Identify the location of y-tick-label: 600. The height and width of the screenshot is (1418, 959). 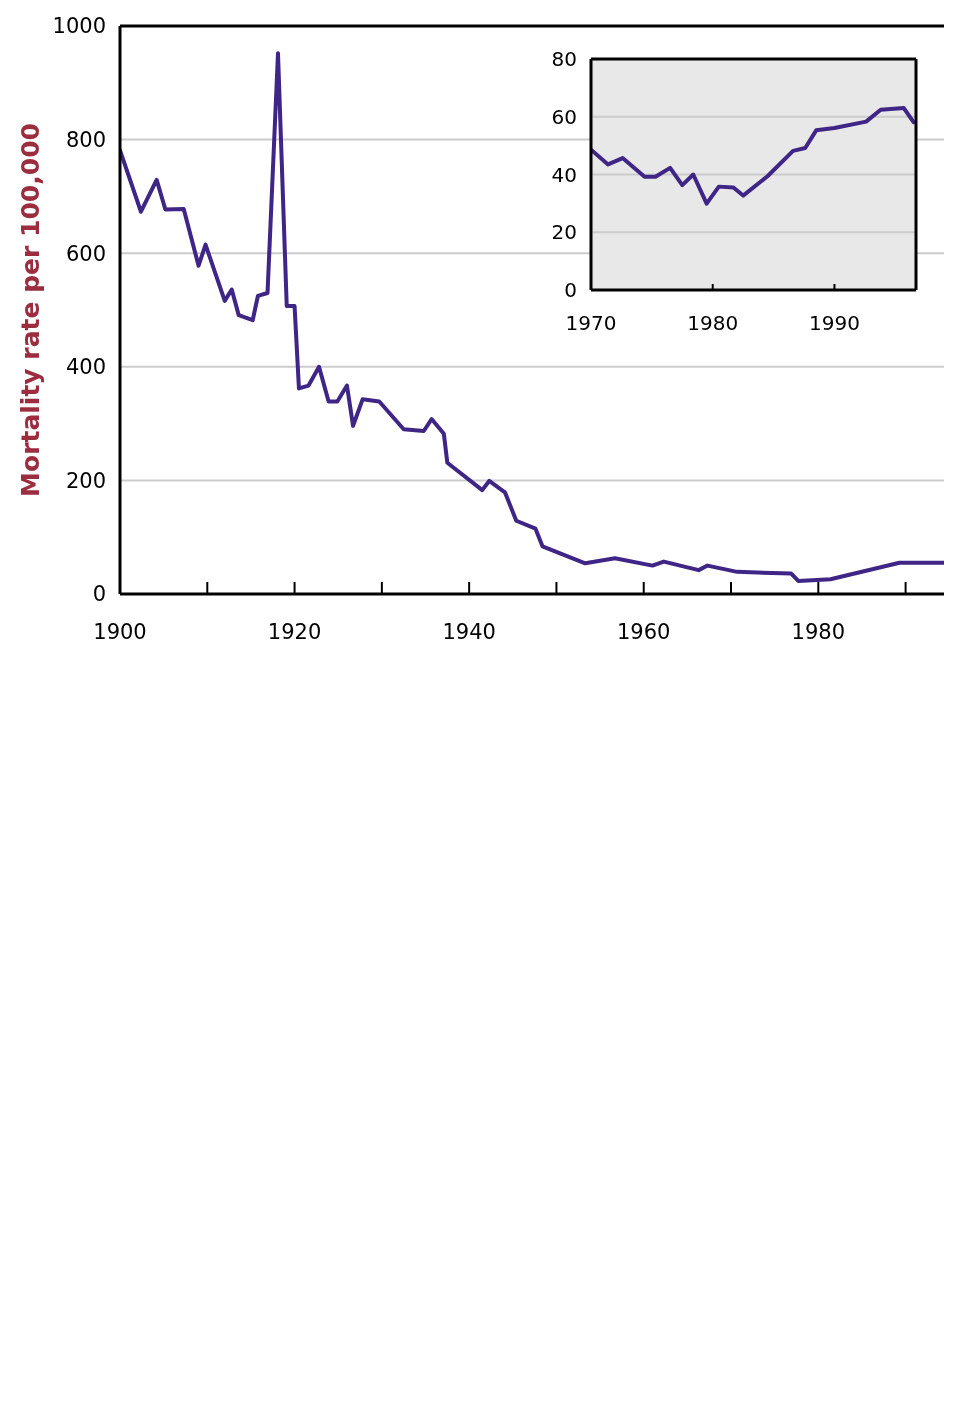
(85, 253).